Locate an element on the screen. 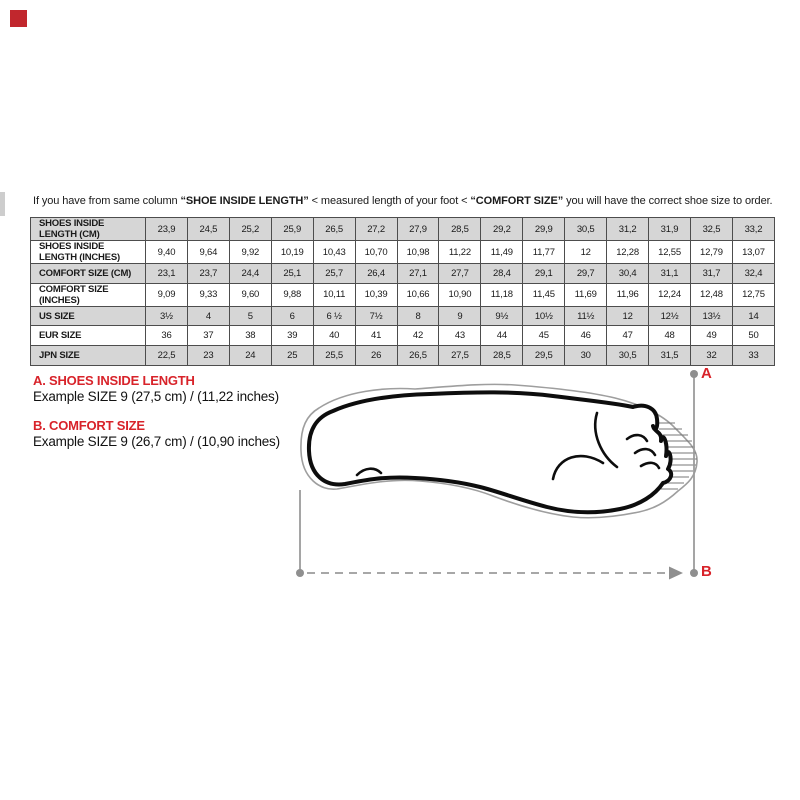 This screenshot has width=800, height=800. row-label: COMFORT SIZE (INCHES) is located at coordinates (88, 294).